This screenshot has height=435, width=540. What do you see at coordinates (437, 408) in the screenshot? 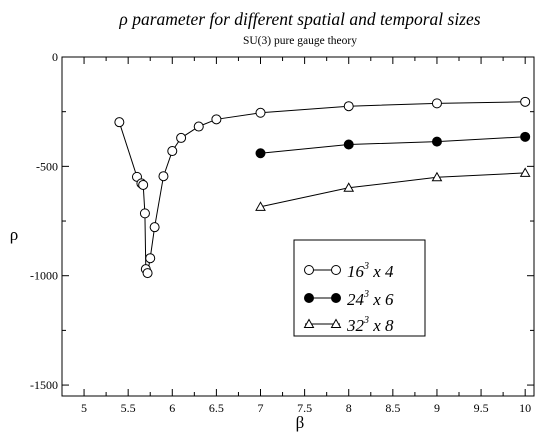
I see `x-tick-label: 9` at bounding box center [437, 408].